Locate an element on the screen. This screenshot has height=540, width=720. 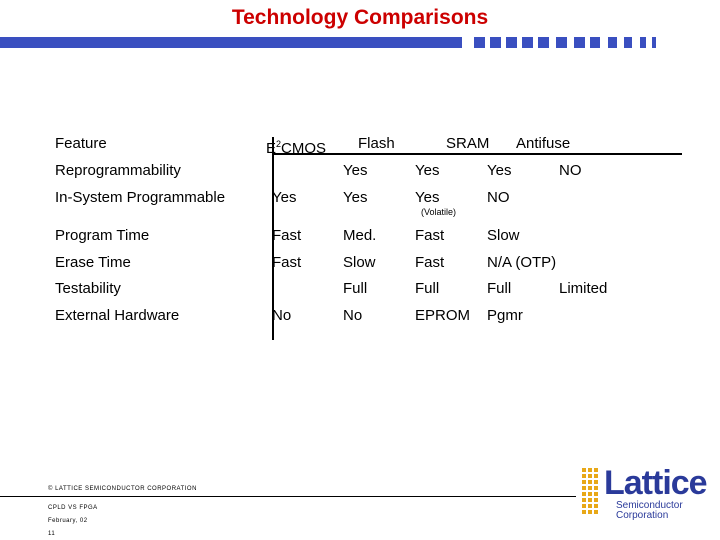
row-label: External Hardware is located at coordinates (117, 315).